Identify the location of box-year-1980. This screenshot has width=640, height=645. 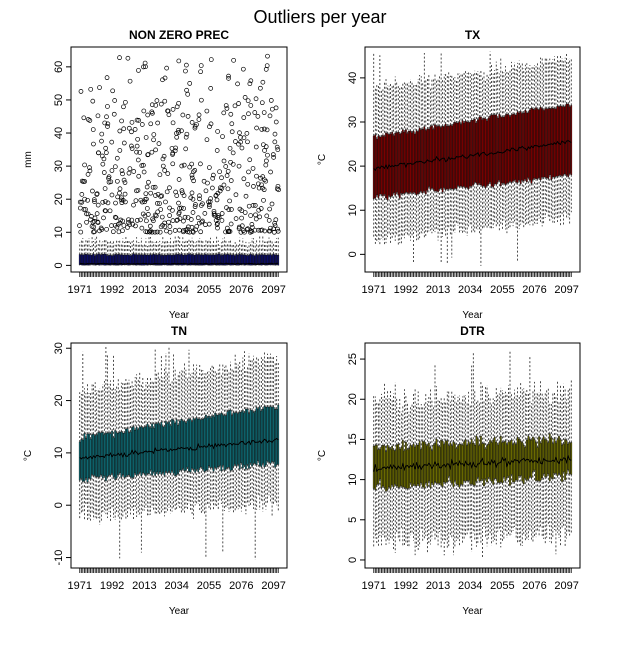
(387, 465).